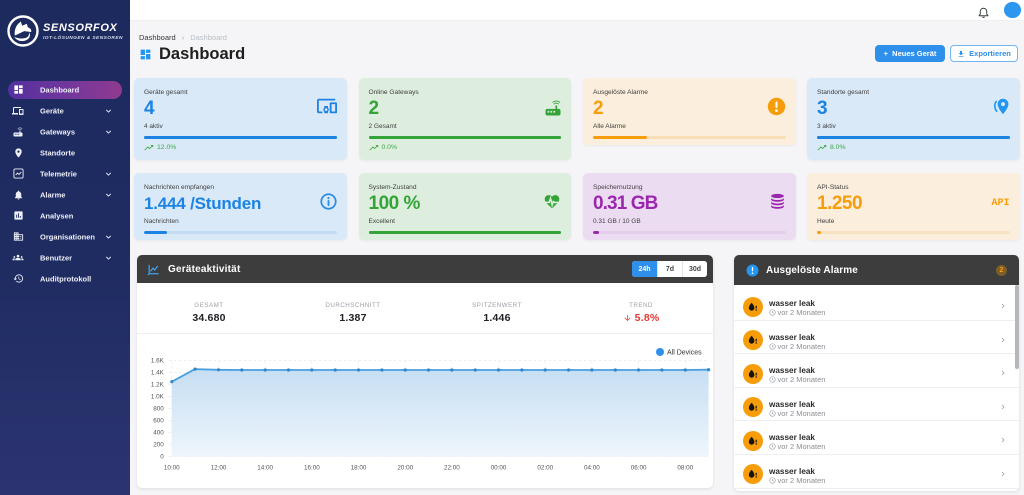 This screenshot has height=495, width=1024. What do you see at coordinates (158, 433) in the screenshot?
I see `svg-text: 400` at bounding box center [158, 433].